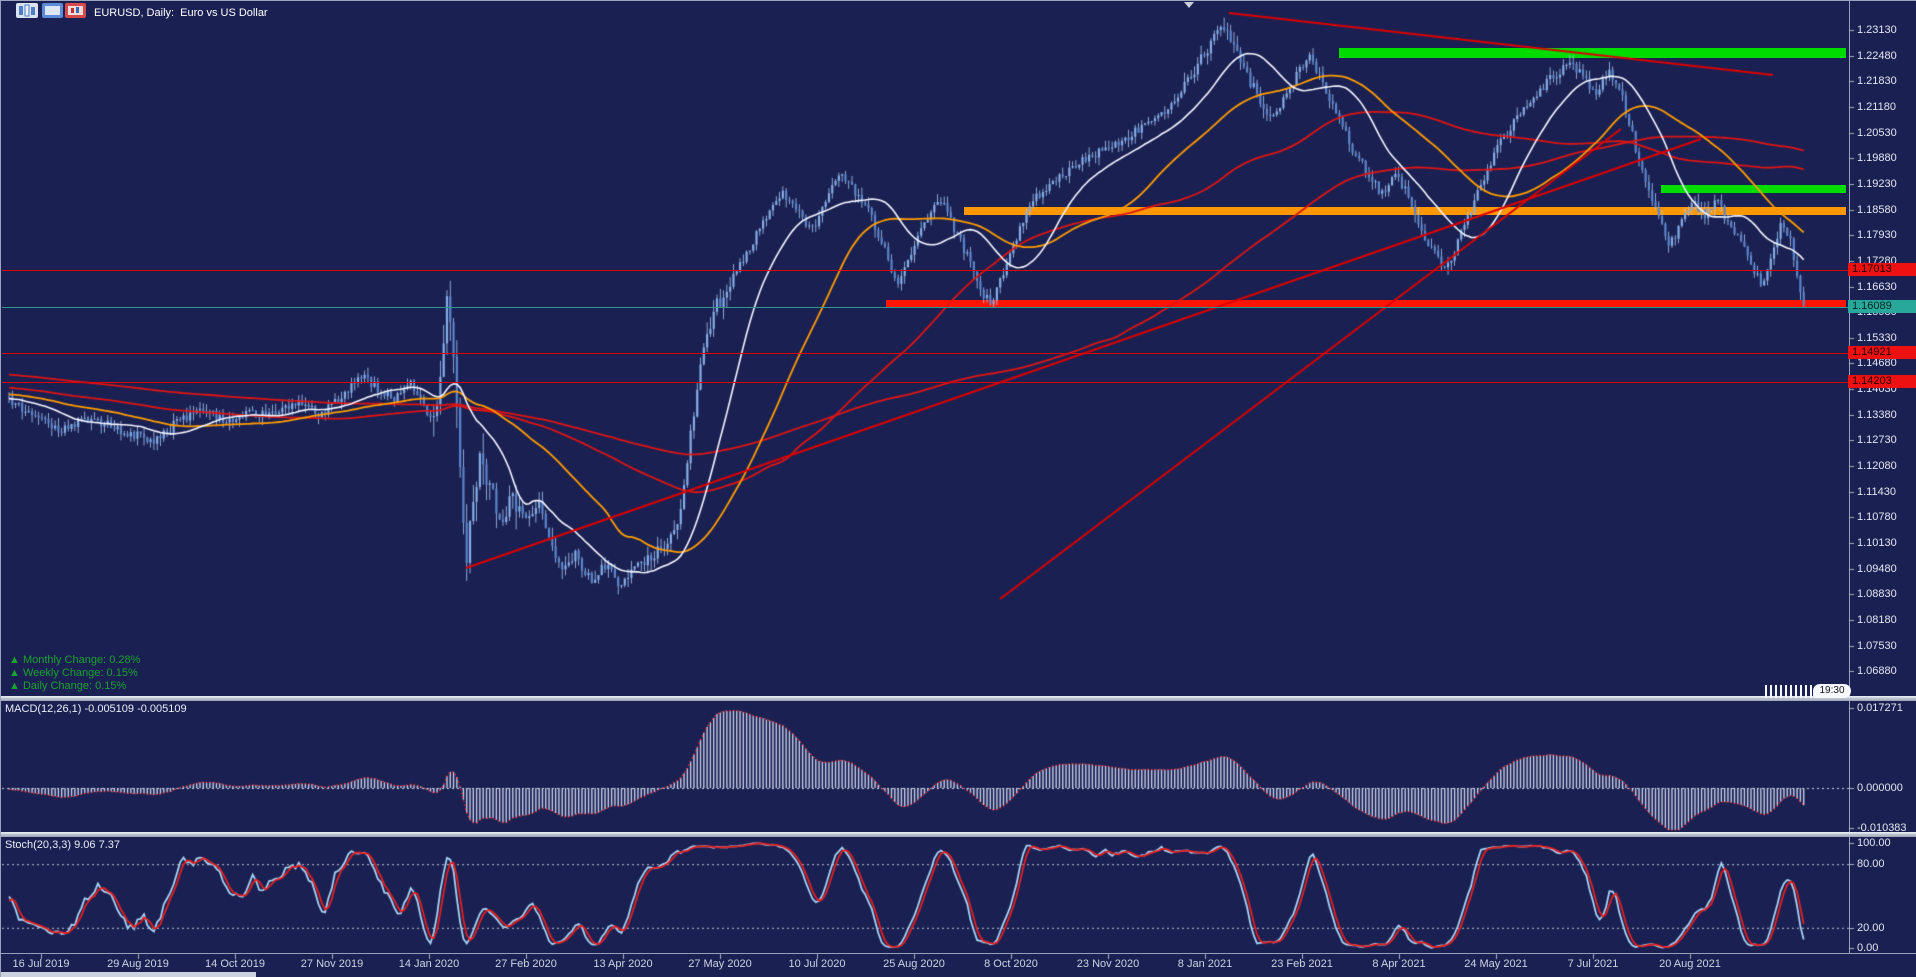 Image resolution: width=1916 pixels, height=977 pixels. Describe the element at coordinates (1399, 964) in the screenshot. I see `date-axis-label: 8 Apr 2021` at that location.